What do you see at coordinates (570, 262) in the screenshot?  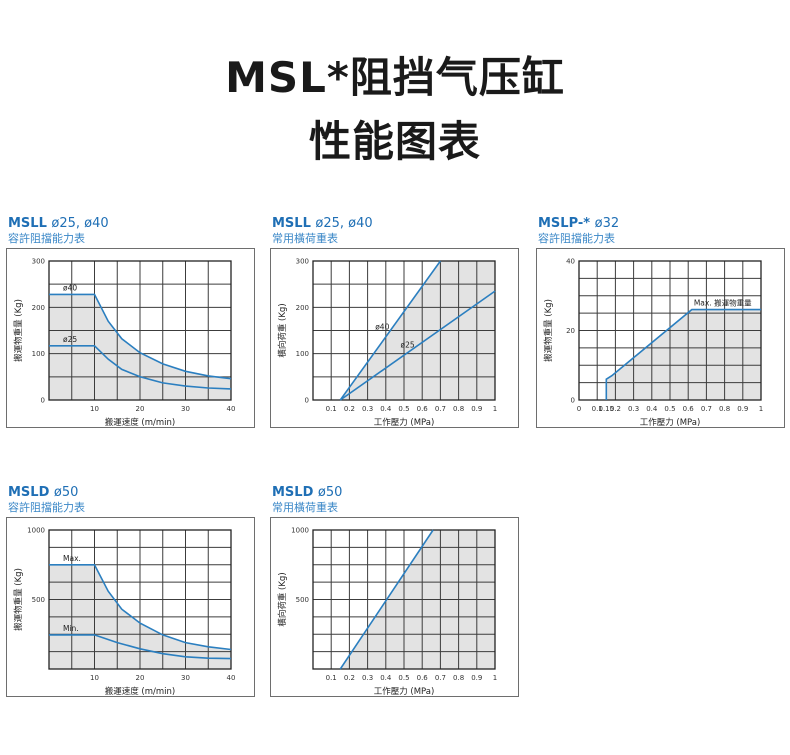 I see `chart3-ytick-label: 40` at bounding box center [570, 262].